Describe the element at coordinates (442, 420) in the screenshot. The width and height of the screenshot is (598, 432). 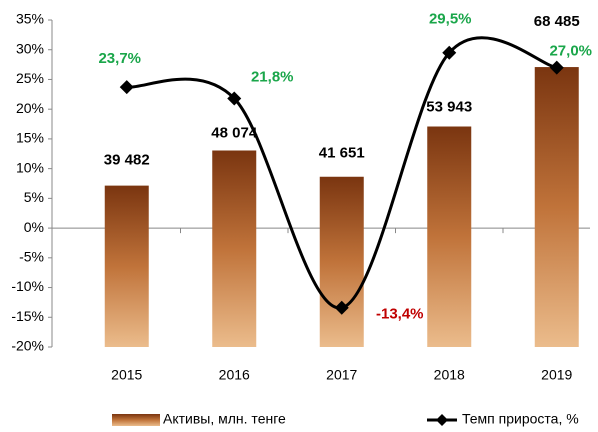
I see `legend-marker` at that location.